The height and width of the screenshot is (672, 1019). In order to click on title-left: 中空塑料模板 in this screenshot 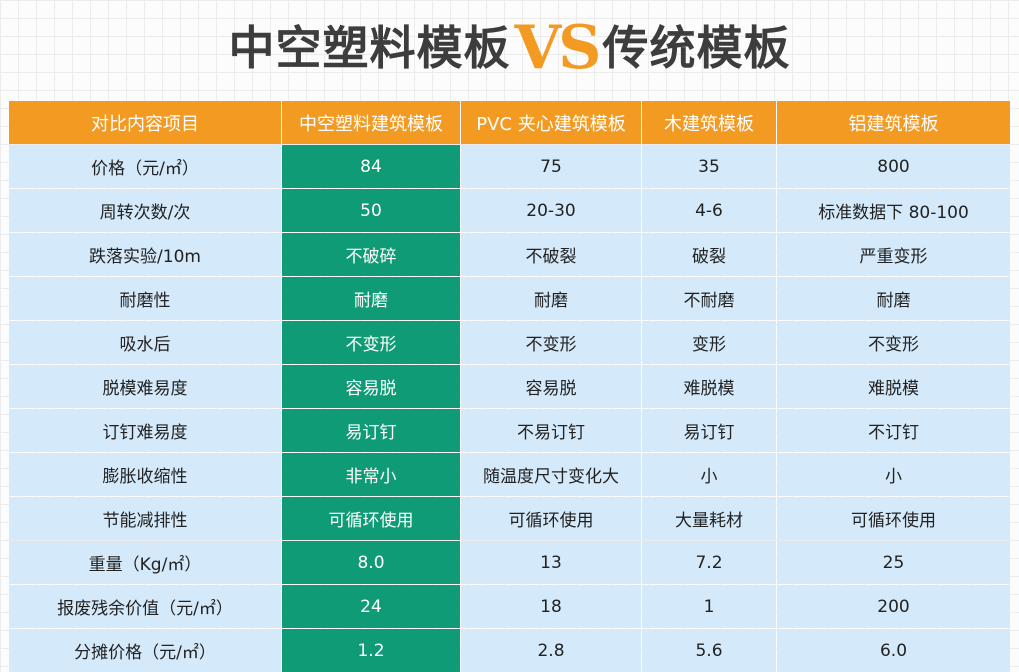, I will do `click(369, 48)`.